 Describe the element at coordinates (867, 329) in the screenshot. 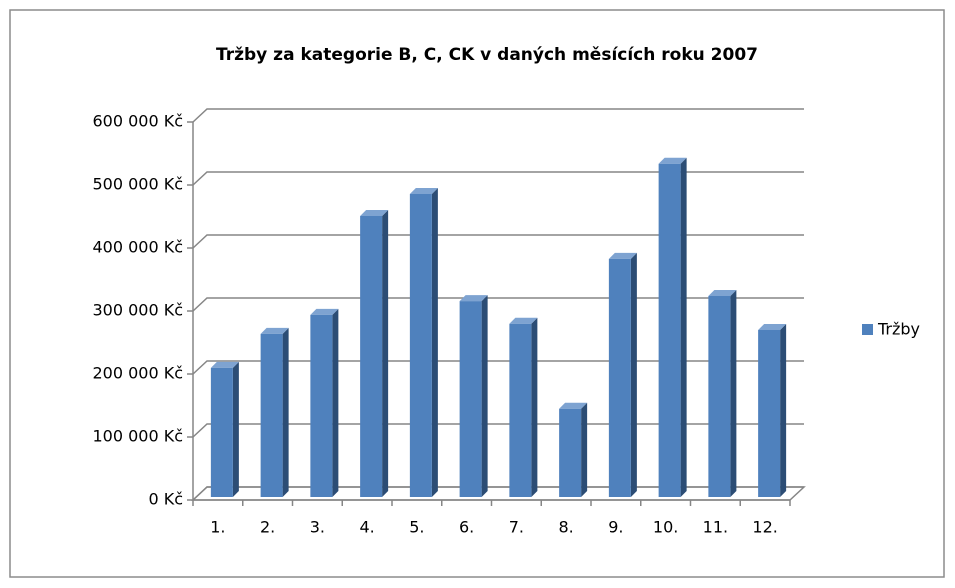

I see `legend-swatch` at that location.